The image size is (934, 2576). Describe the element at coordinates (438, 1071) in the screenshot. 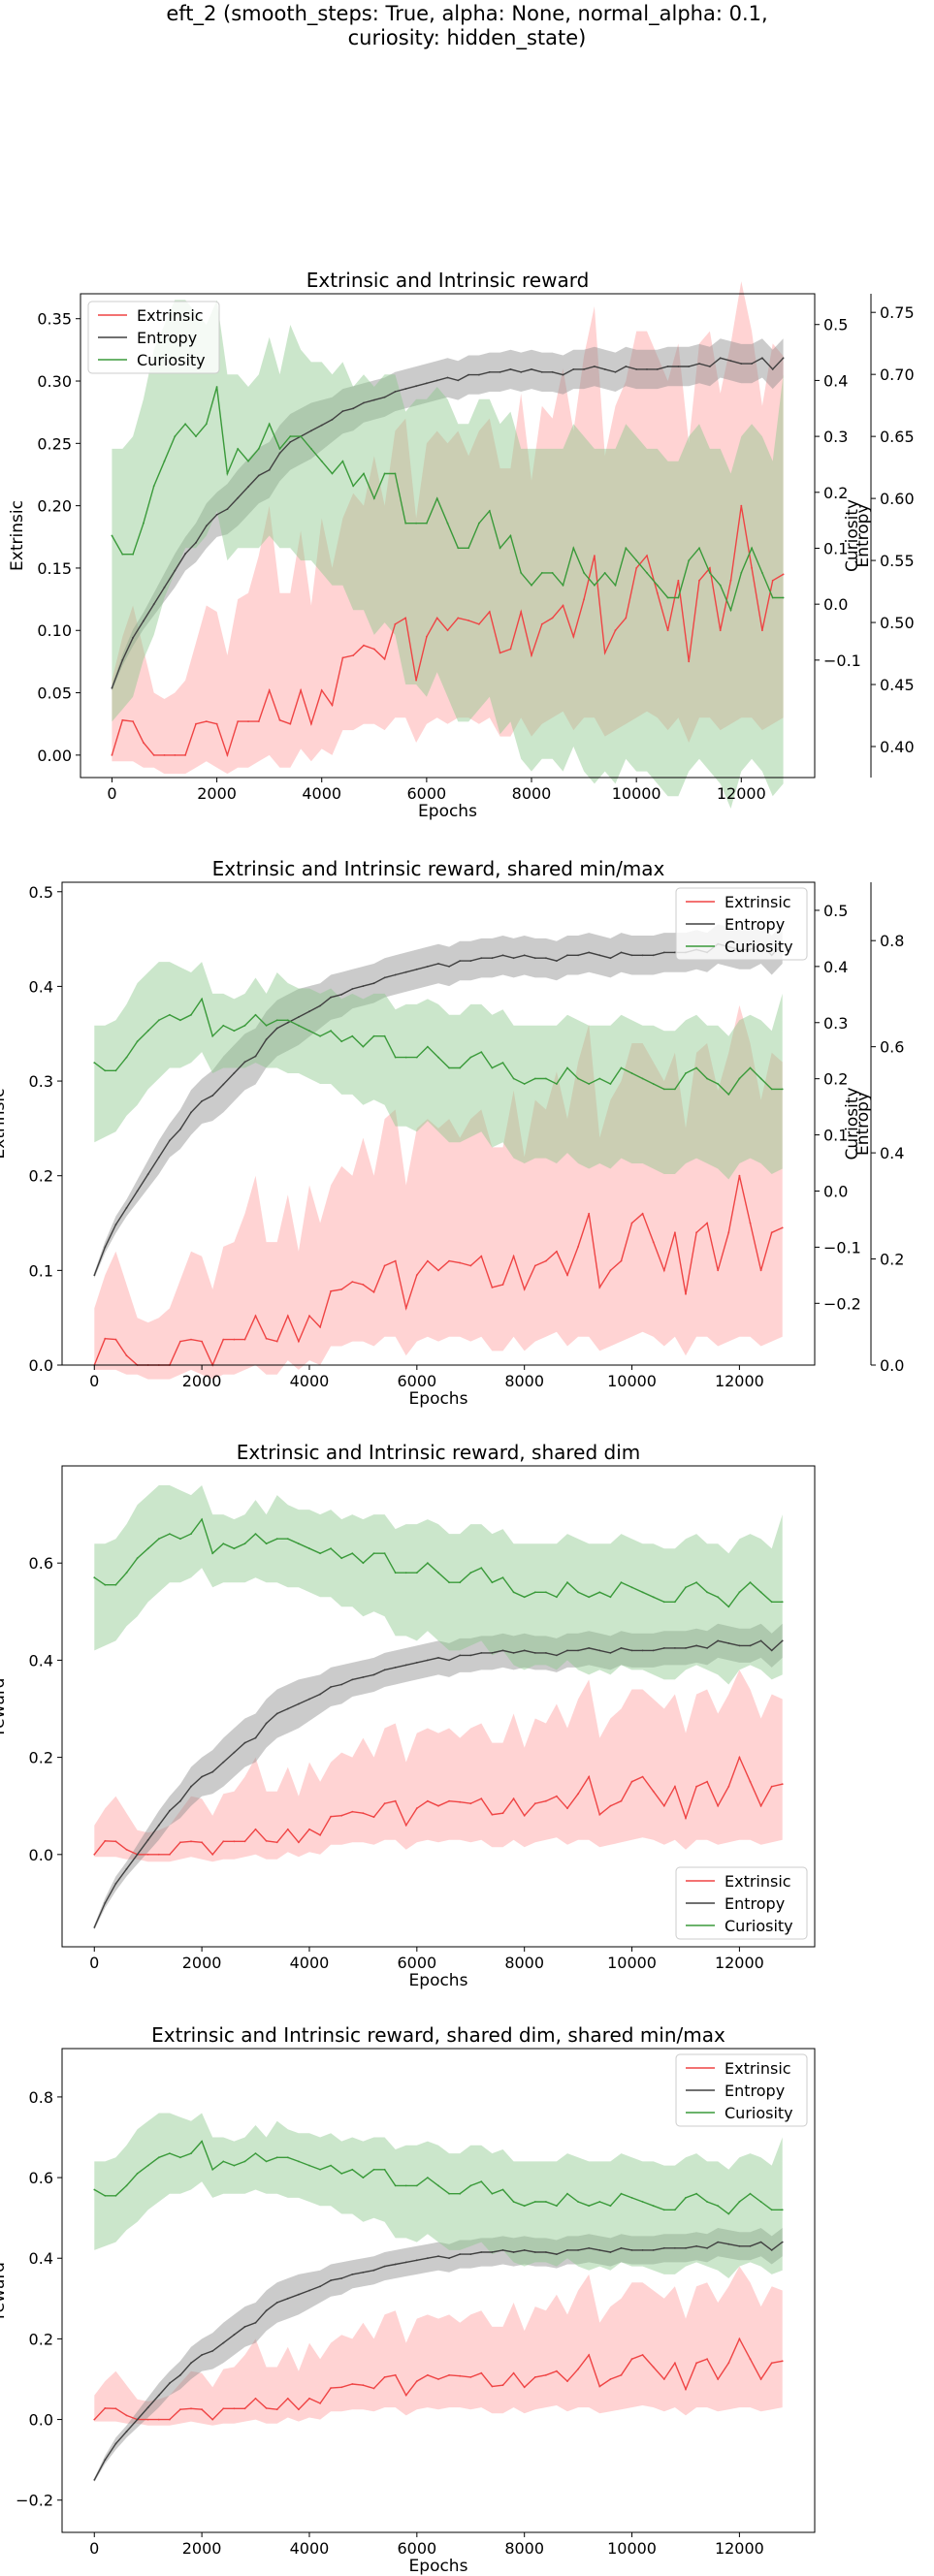

I see `curiosity-band` at that location.